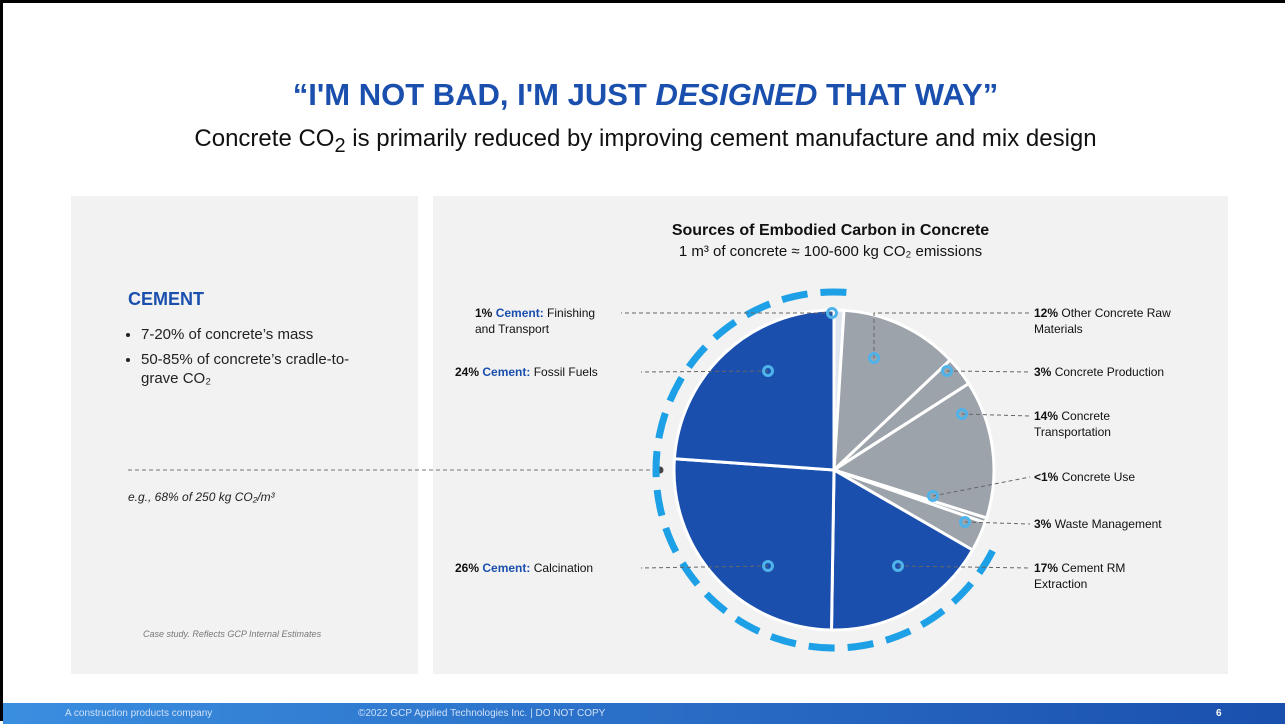 Image resolution: width=1285 pixels, height=724 pixels. Describe the element at coordinates (340, 145) in the screenshot. I see `subtitle-part: 2` at that location.